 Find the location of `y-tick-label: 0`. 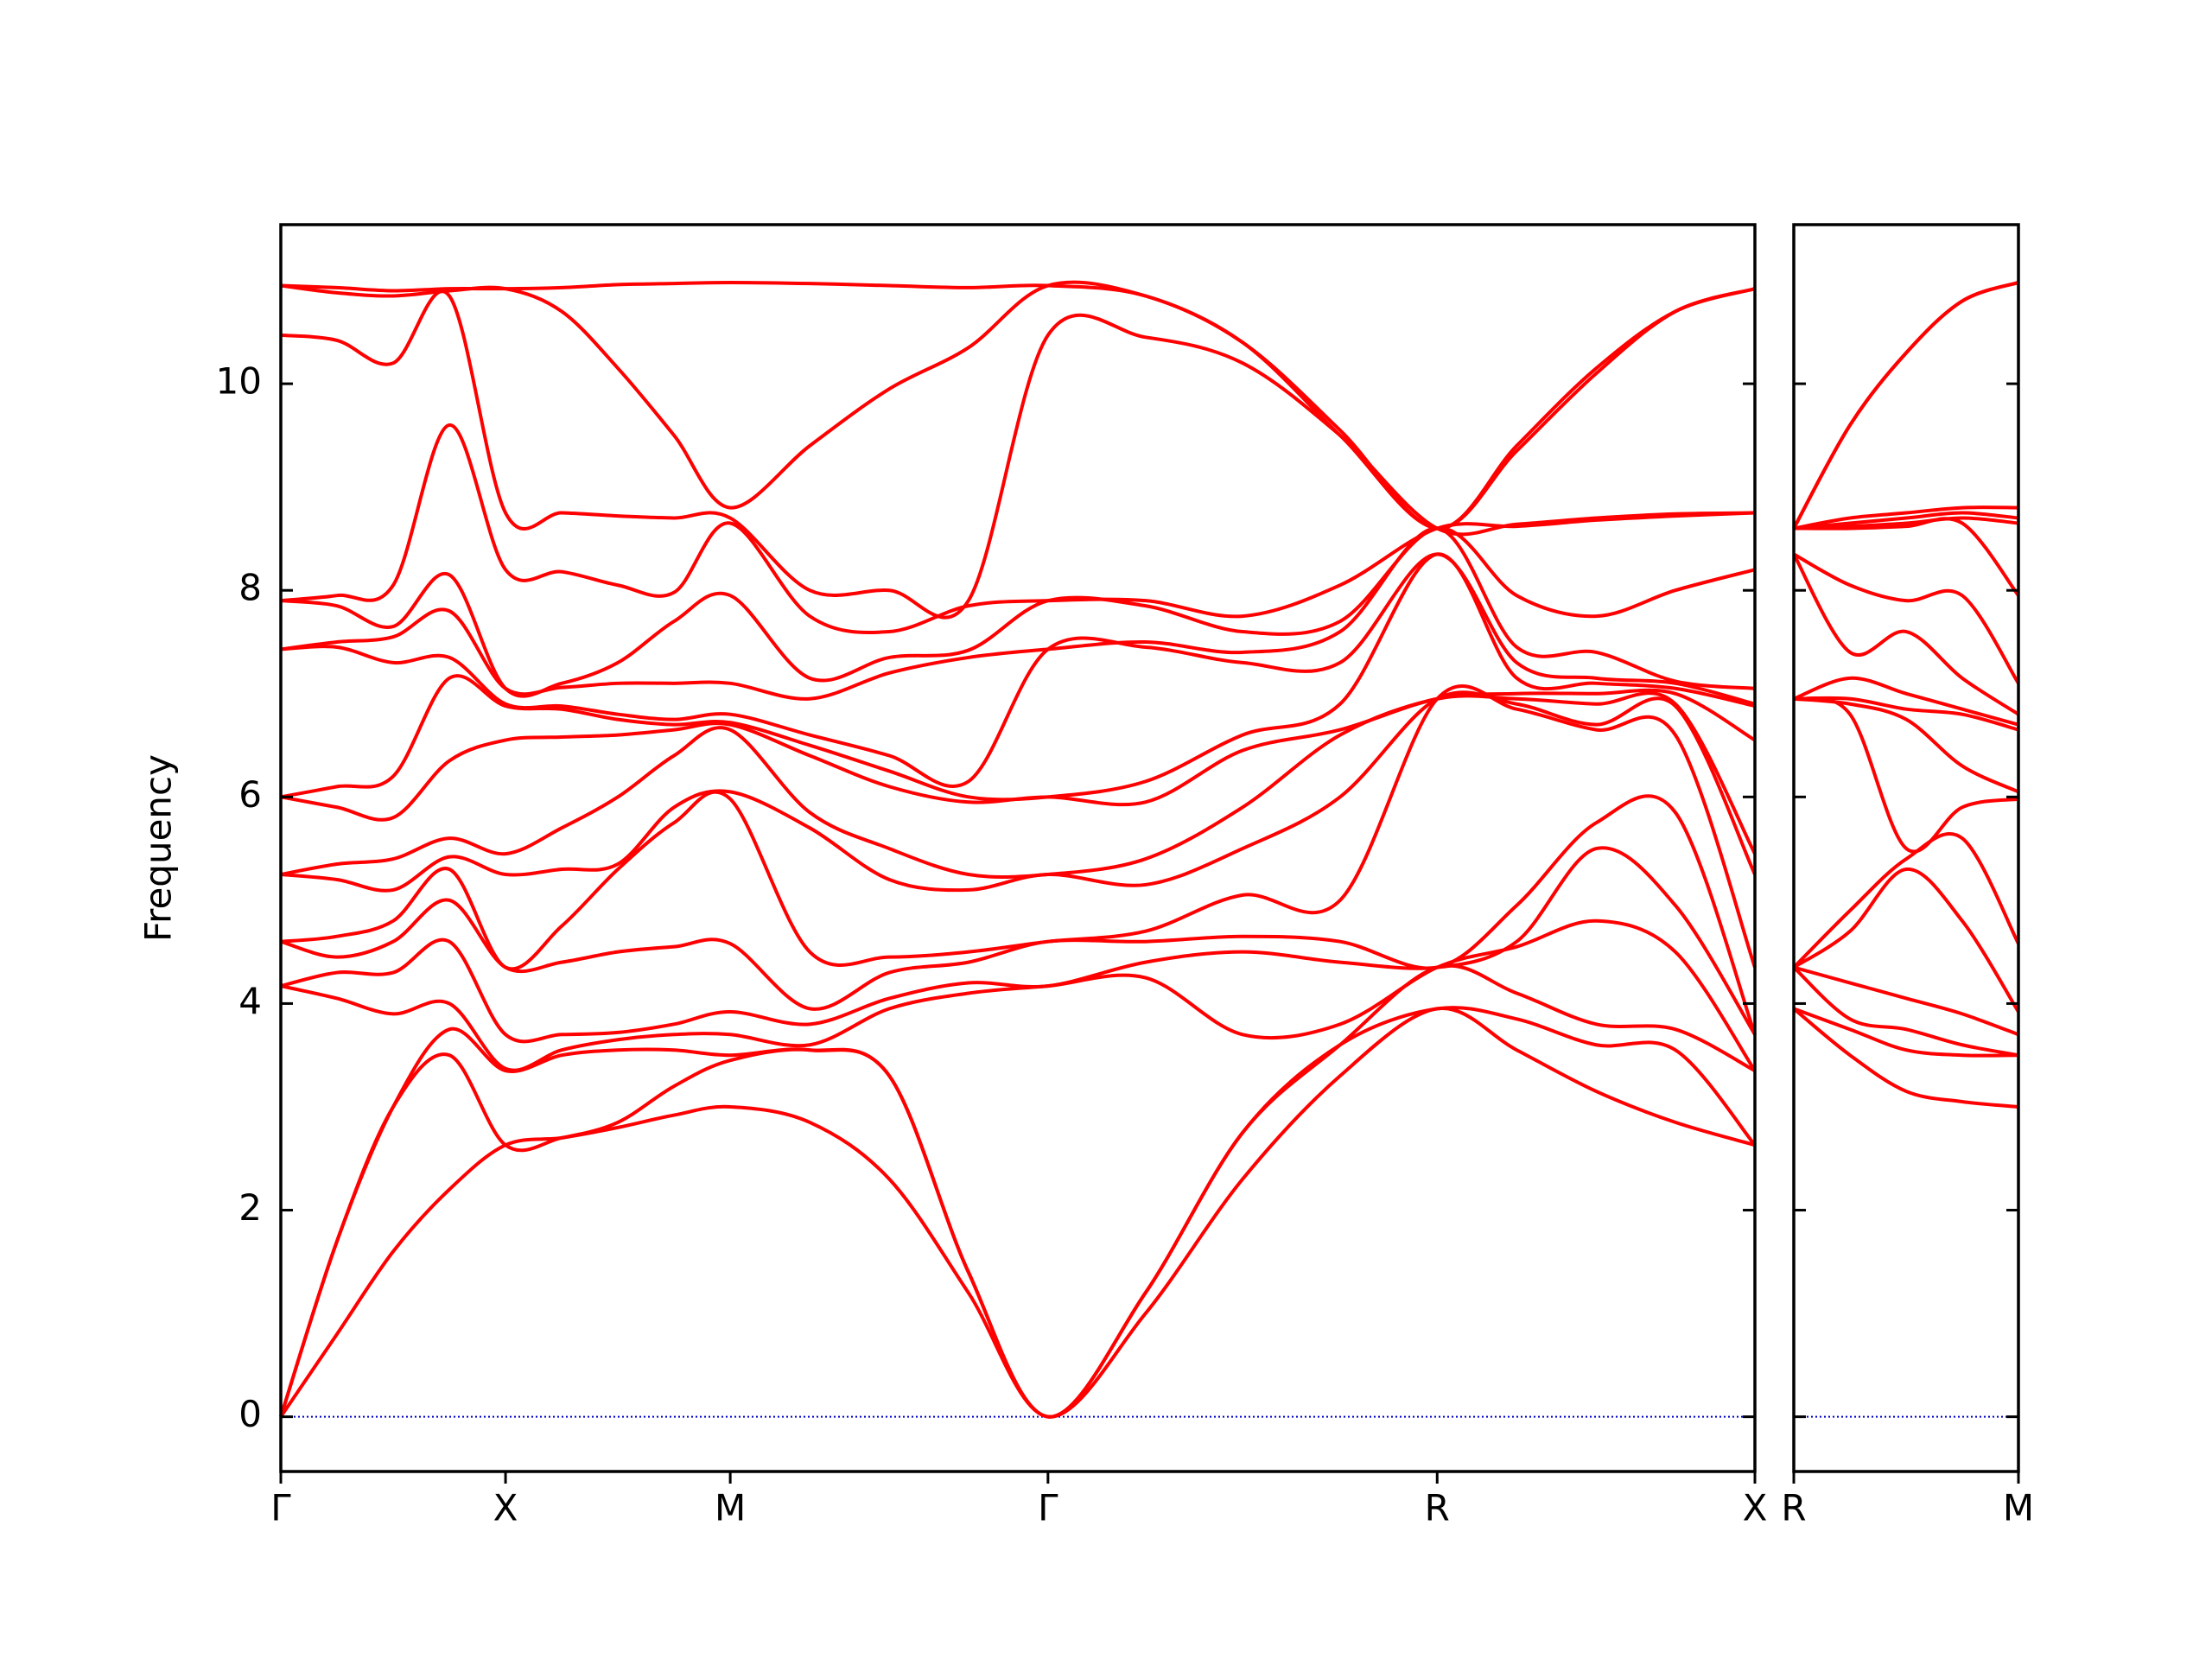

y-tick-label: 0 is located at coordinates (250, 1414).